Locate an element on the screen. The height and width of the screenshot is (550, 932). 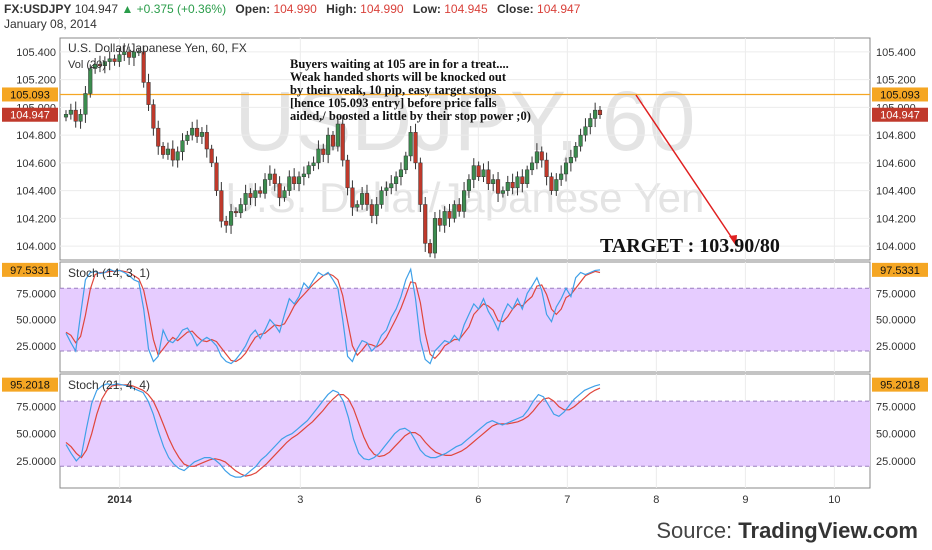
y-tick-label: 105.200 is located at coordinates (36, 81).